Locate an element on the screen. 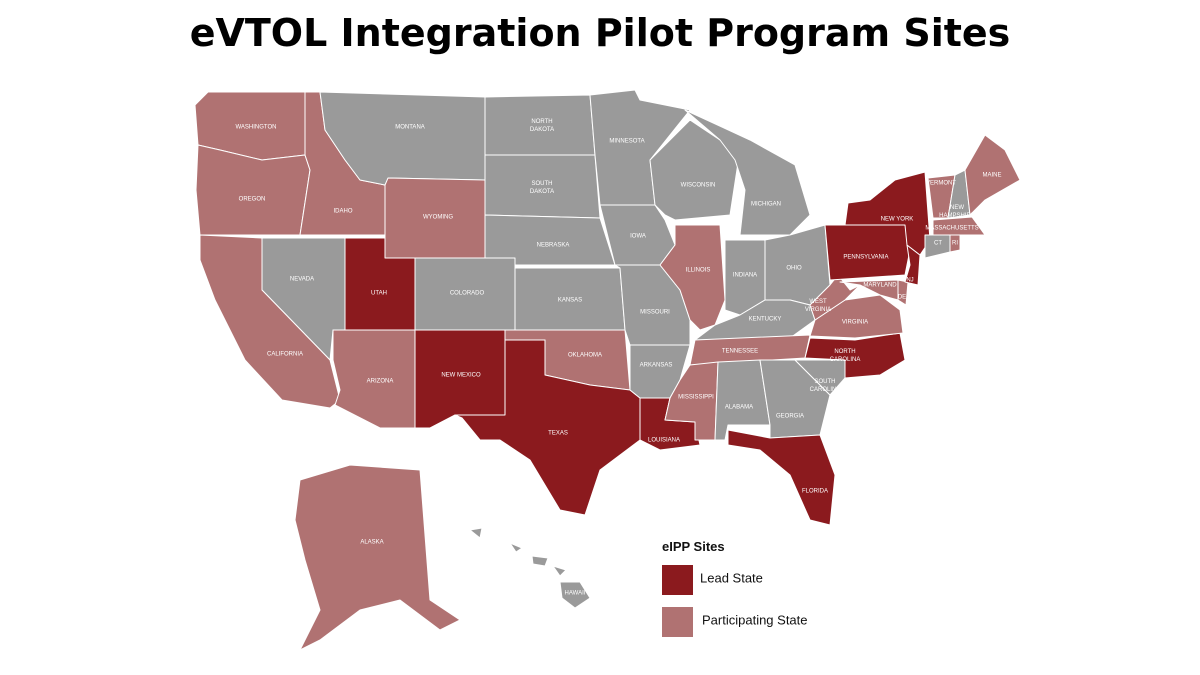  state-label: VERMONT is located at coordinates (941, 184).